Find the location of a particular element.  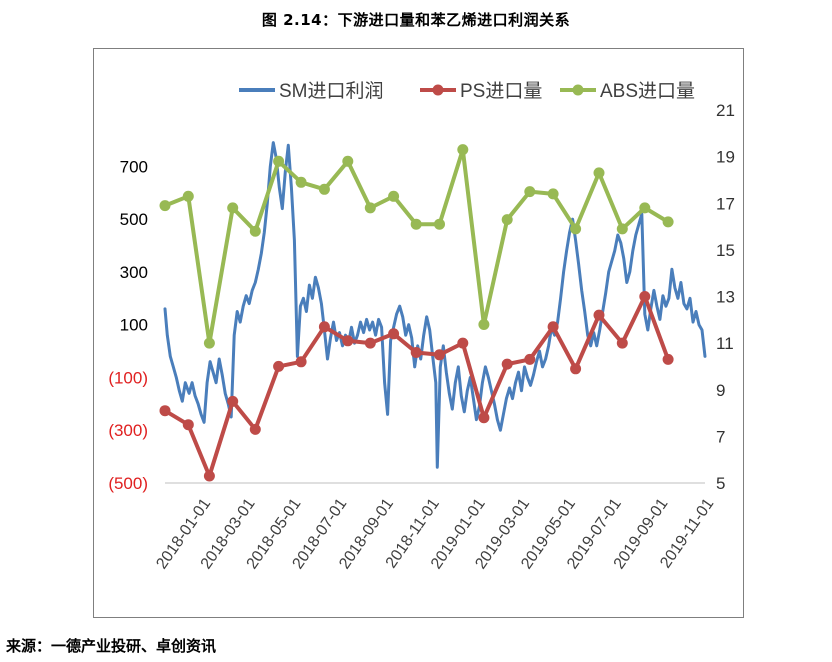

y-axis-left: (500) (300) (100) 100 300 500 700 is located at coordinates (128, 325).